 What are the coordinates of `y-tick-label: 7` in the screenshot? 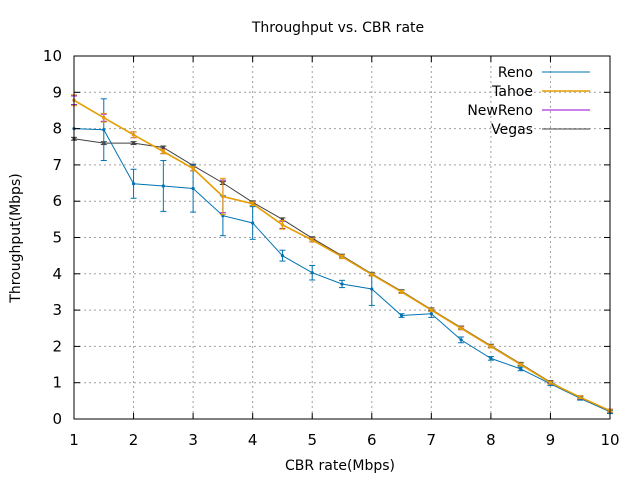 It's located at (57, 165).